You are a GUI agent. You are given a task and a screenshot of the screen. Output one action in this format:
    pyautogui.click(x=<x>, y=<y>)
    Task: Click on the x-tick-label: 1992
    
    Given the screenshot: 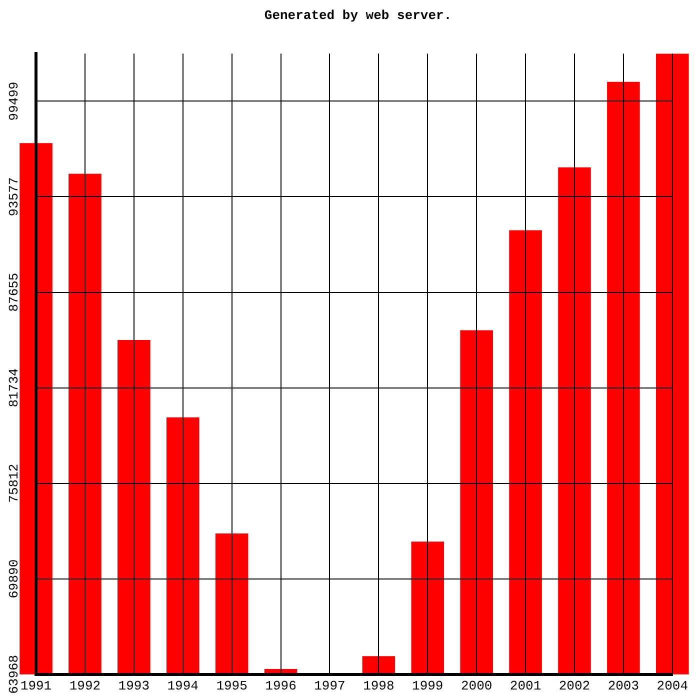 What is the action you would take?
    pyautogui.click(x=85, y=686)
    